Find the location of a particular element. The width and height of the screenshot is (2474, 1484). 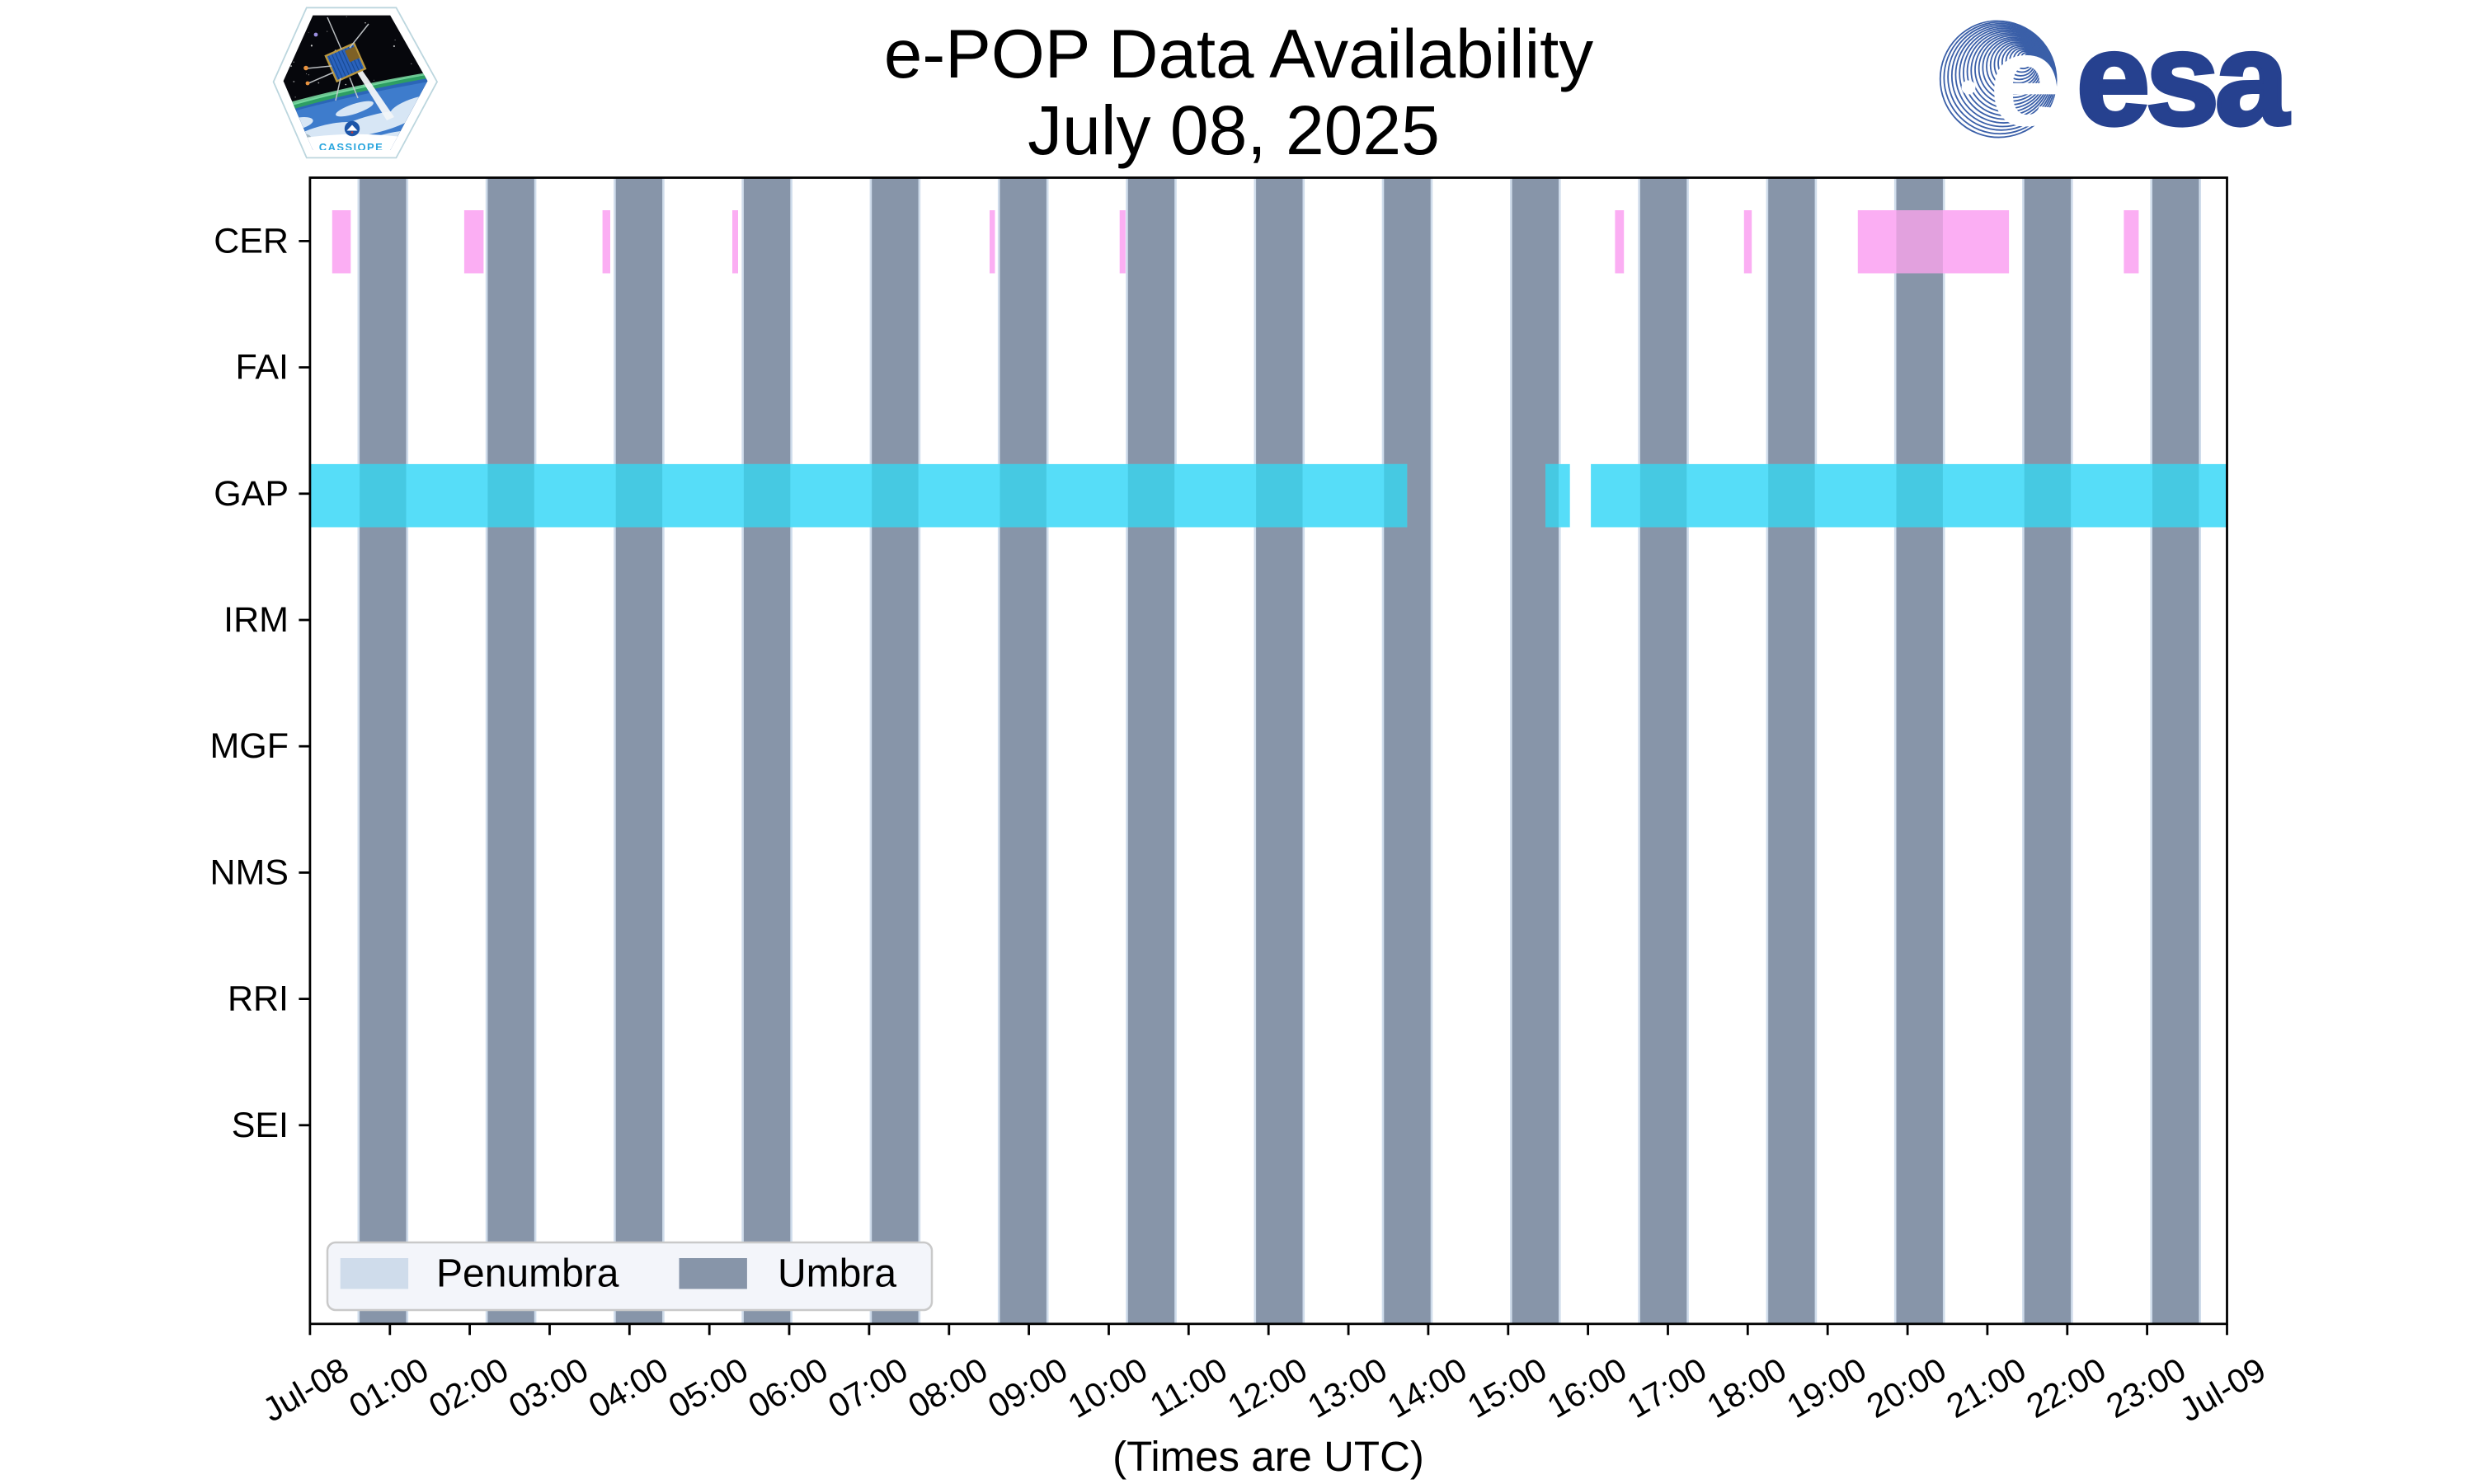

svg-text: SEI is located at coordinates (260, 1125).